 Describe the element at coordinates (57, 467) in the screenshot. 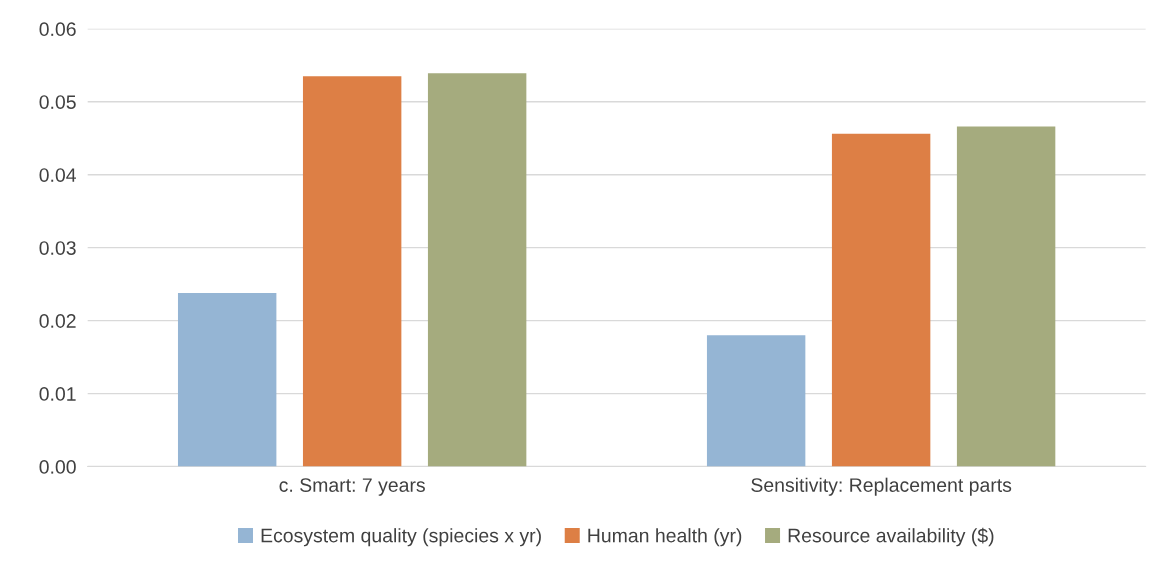

I see `y-tick-label: 0.00` at that location.